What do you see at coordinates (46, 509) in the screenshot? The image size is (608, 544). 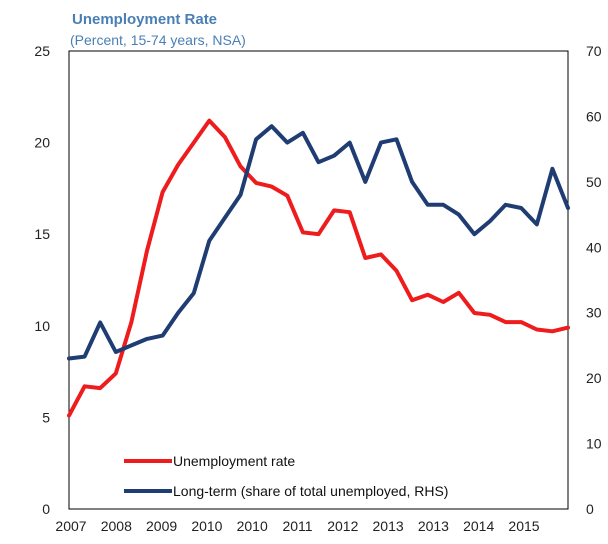 I see `y-left-tick-label: 0` at bounding box center [46, 509].